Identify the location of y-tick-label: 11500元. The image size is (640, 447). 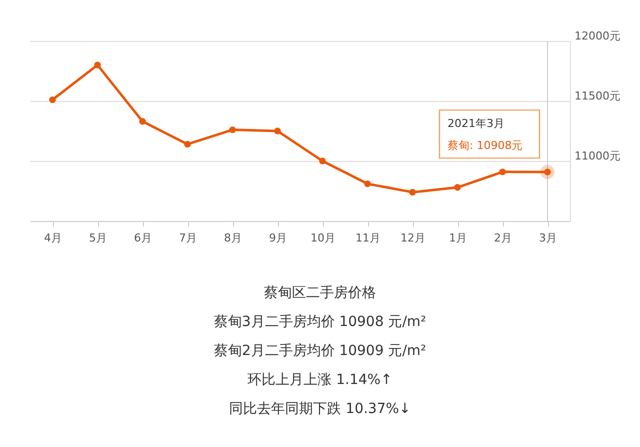
(597, 96).